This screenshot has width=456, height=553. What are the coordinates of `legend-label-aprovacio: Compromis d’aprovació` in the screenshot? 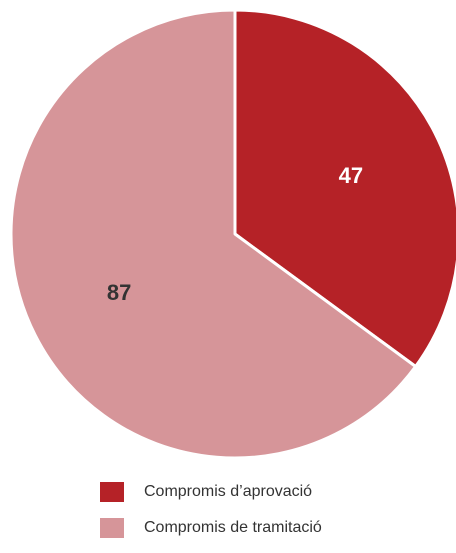 It's located at (228, 491).